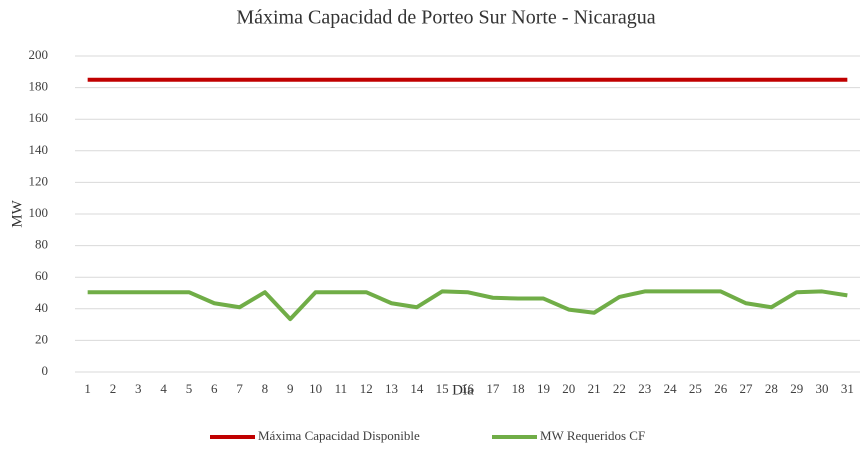 Image resolution: width=862 pixels, height=474 pixels. Describe the element at coordinates (644, 388) in the screenshot. I see `x-tick-label: 23` at that location.